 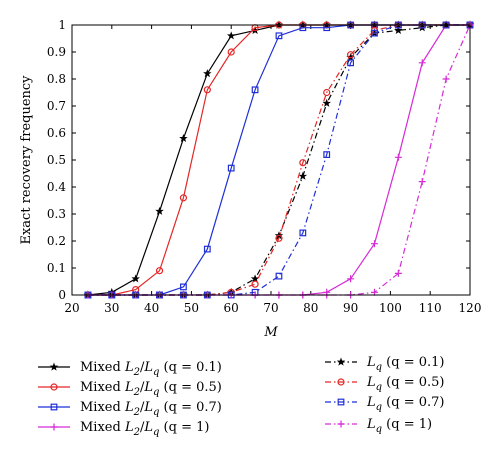 What do you see at coordinates (62, 25) in the screenshot?
I see `y-tick-label: 1` at bounding box center [62, 25].